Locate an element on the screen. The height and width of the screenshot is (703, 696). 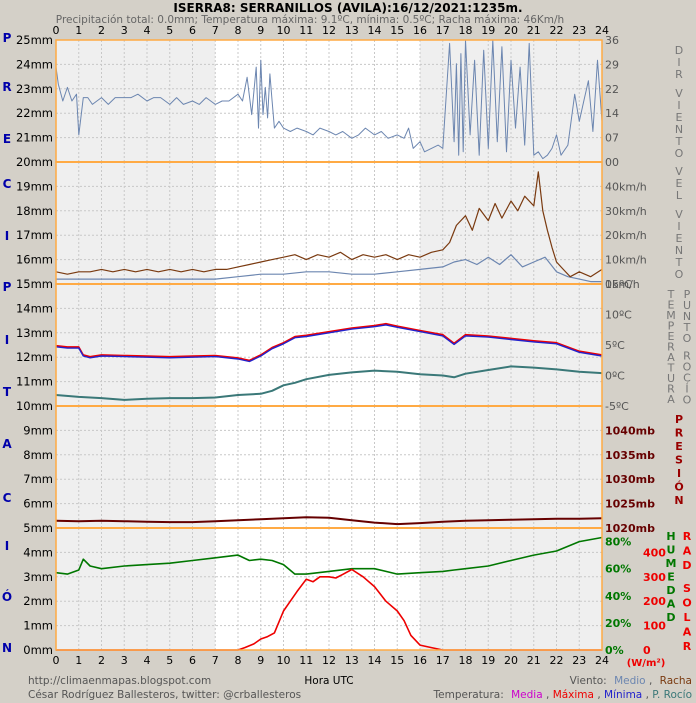
wind-direction-tick: 00 is located at coordinates (612, 162).